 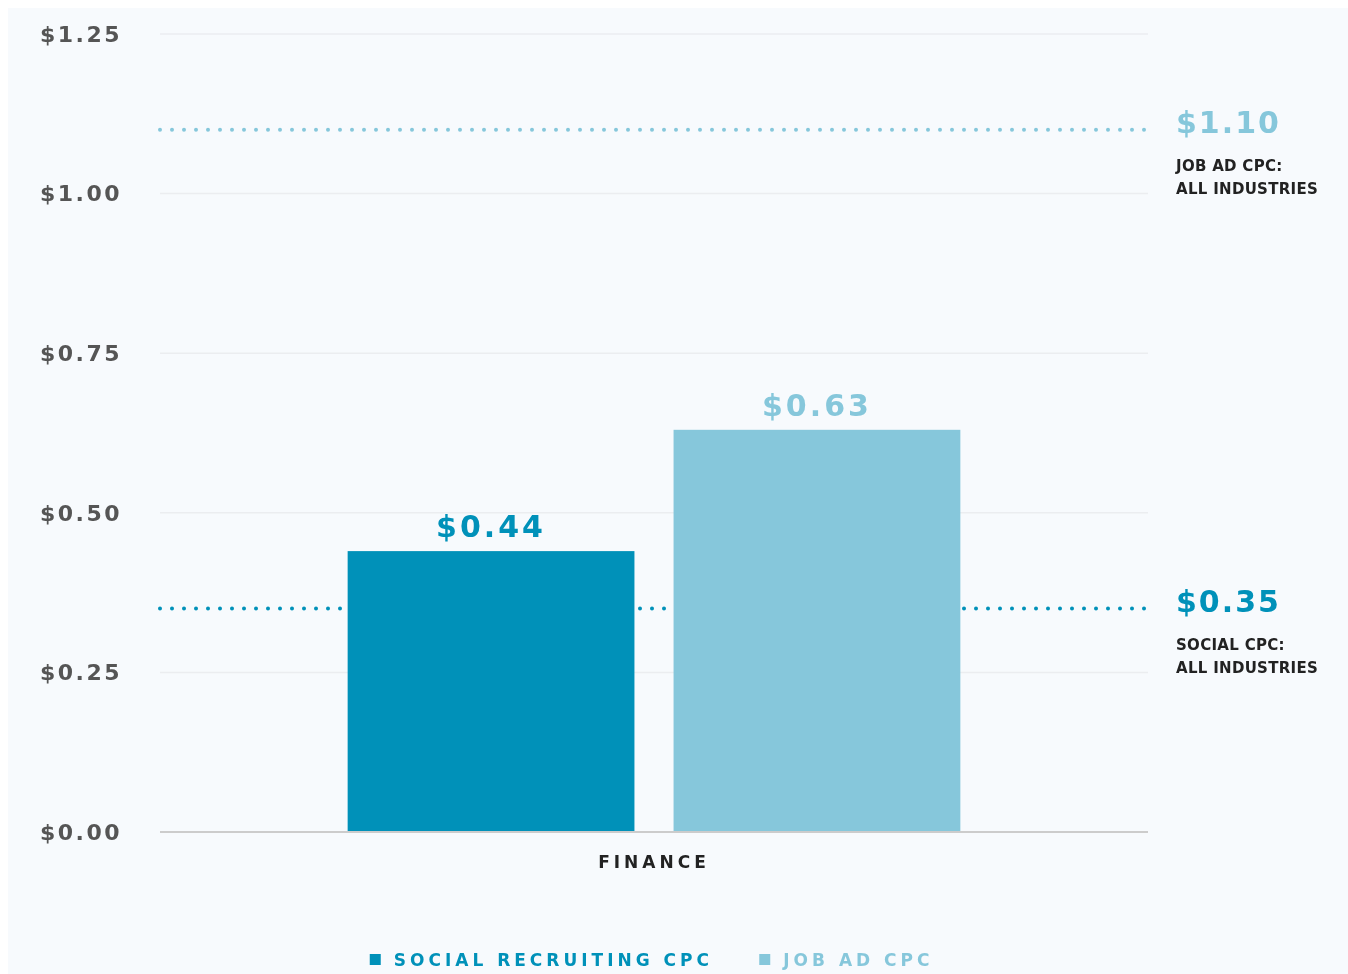 What do you see at coordinates (80, 194) in the screenshot?
I see `y-tick-label: $1.00` at bounding box center [80, 194].